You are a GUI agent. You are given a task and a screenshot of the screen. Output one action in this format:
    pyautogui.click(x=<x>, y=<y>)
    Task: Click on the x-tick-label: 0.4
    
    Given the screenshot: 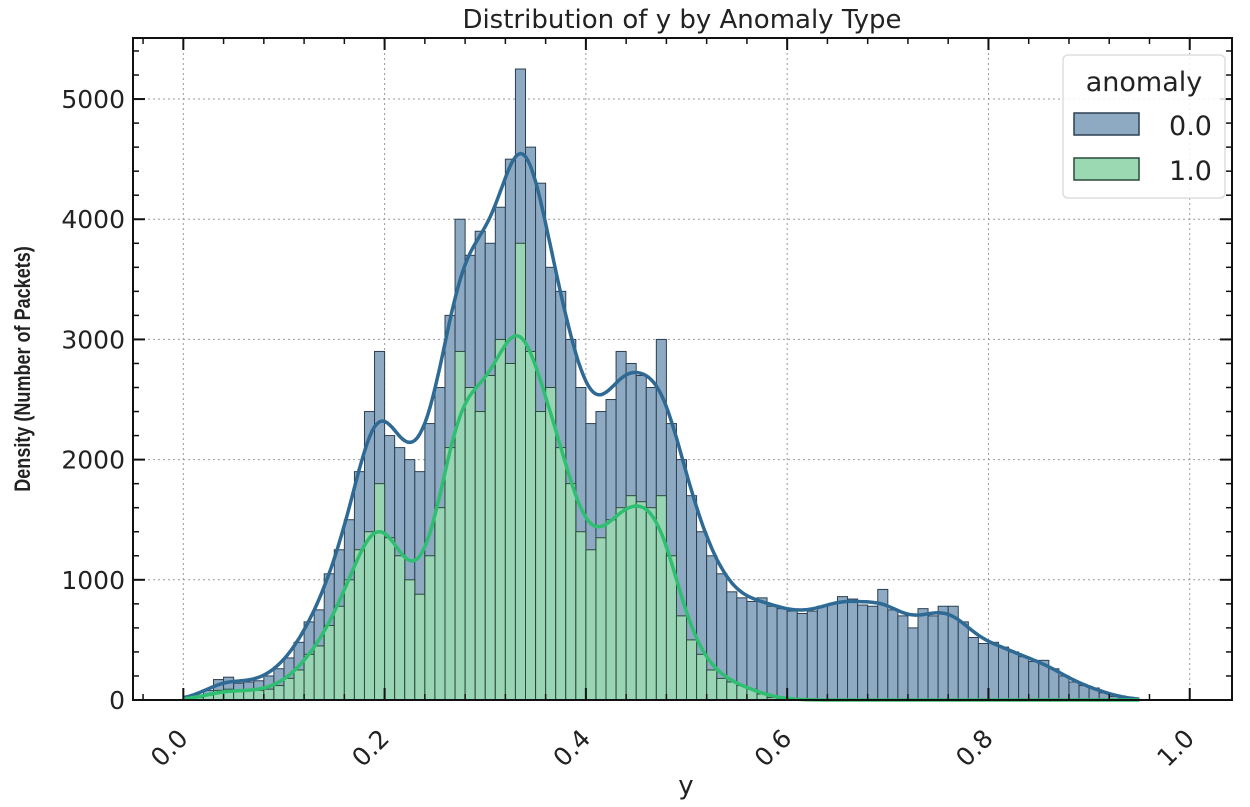 What is the action you would take?
    pyautogui.click(x=572, y=748)
    